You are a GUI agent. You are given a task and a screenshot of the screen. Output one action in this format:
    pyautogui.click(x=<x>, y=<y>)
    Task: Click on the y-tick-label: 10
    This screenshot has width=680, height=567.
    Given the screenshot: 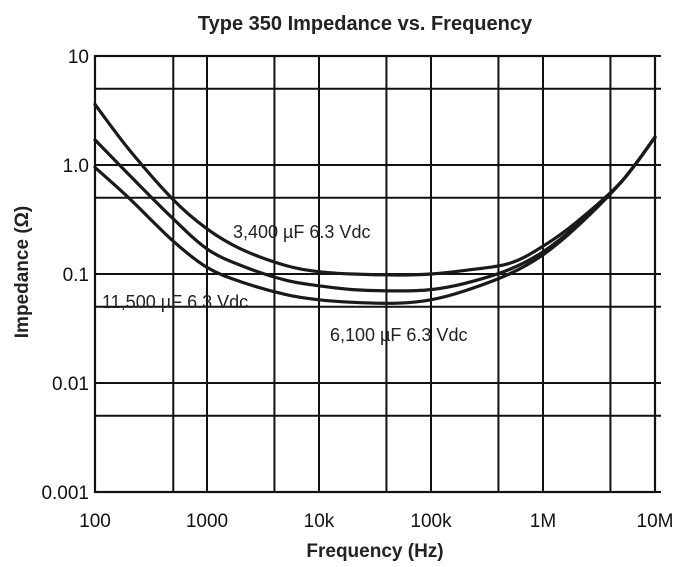 What is the action you would take?
    pyautogui.click(x=78, y=57)
    